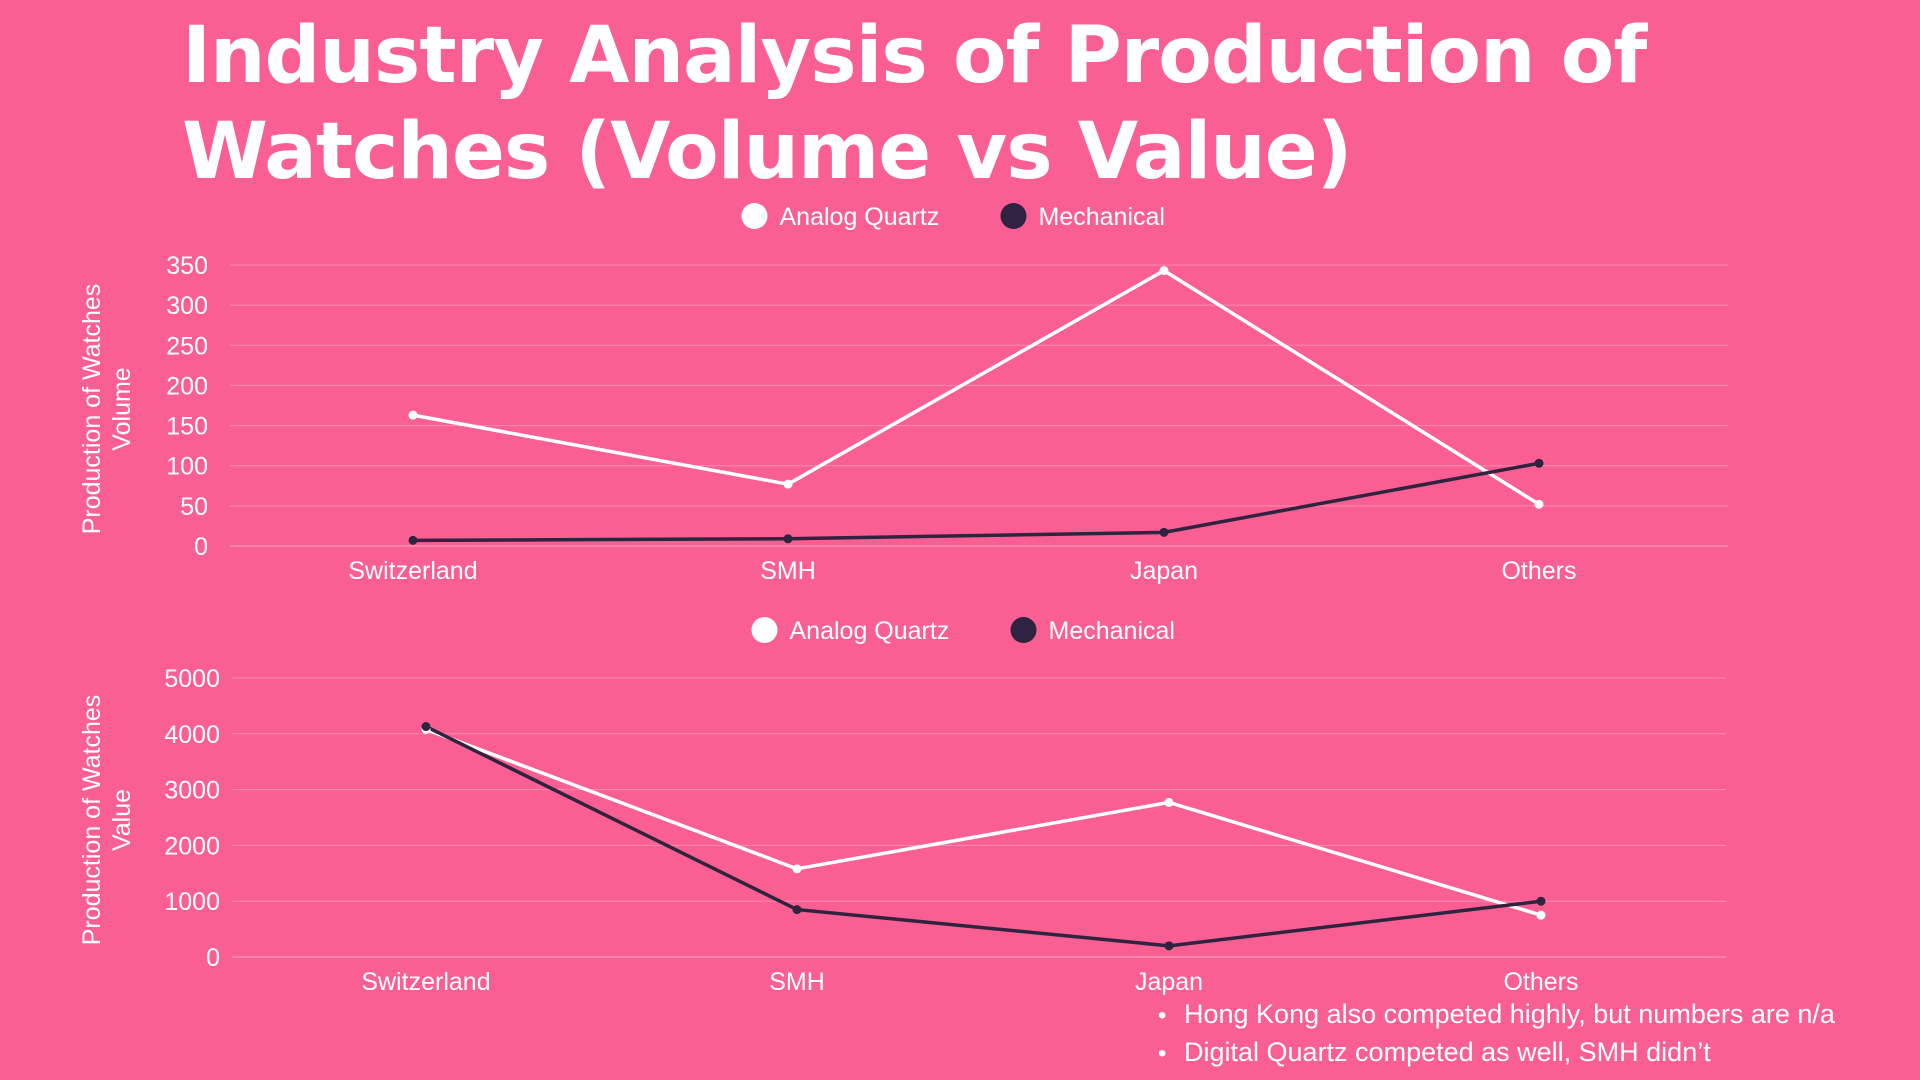  I want to click on y-axis-label: Production of WatchesValue, so click(107, 820).